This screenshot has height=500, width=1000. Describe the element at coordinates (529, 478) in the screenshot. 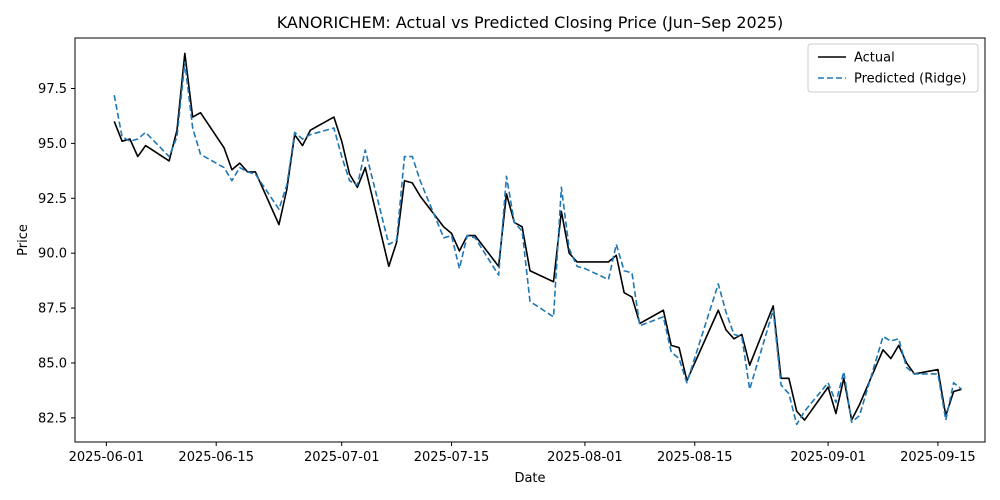

I see `x-axis-title: Date` at that location.